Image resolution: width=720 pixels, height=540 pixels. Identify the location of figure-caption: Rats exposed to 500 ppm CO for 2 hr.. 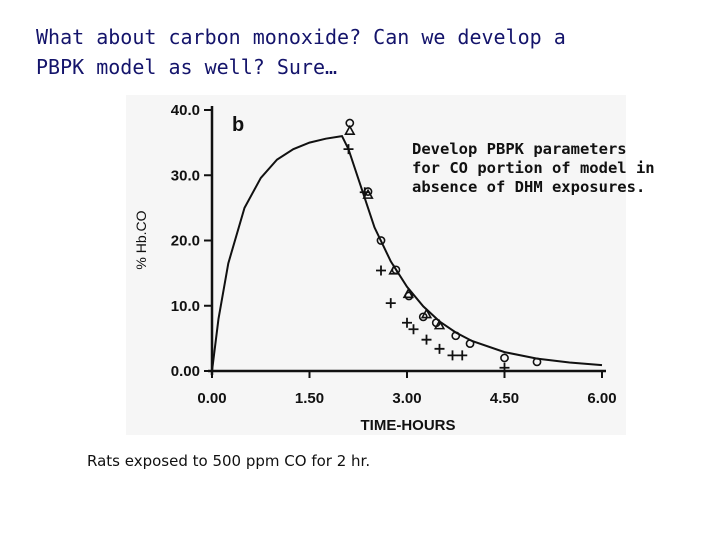
(229, 461).